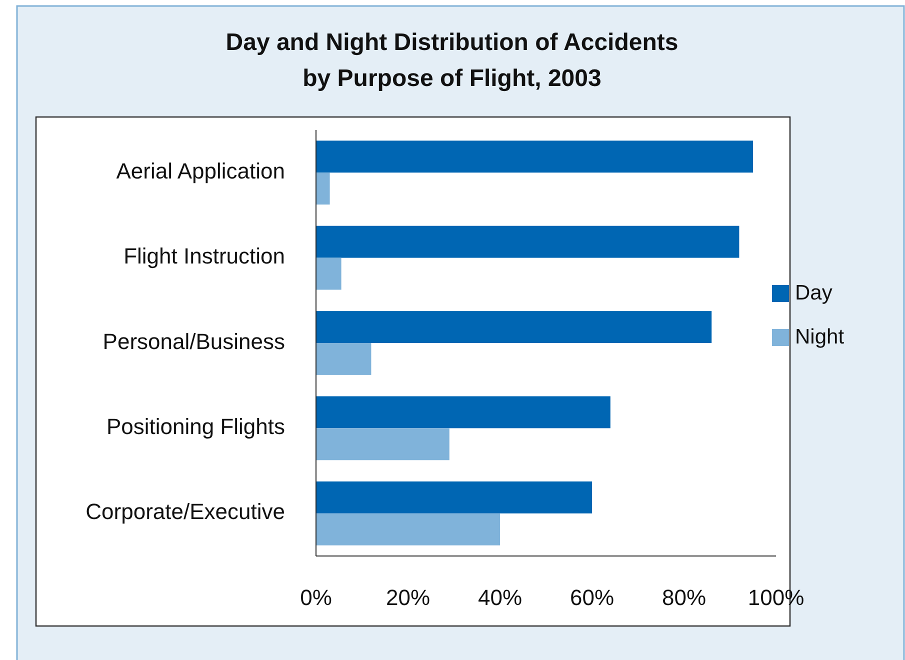 The image size is (905, 660). I want to click on x-tick-label: 40%, so click(500, 597).